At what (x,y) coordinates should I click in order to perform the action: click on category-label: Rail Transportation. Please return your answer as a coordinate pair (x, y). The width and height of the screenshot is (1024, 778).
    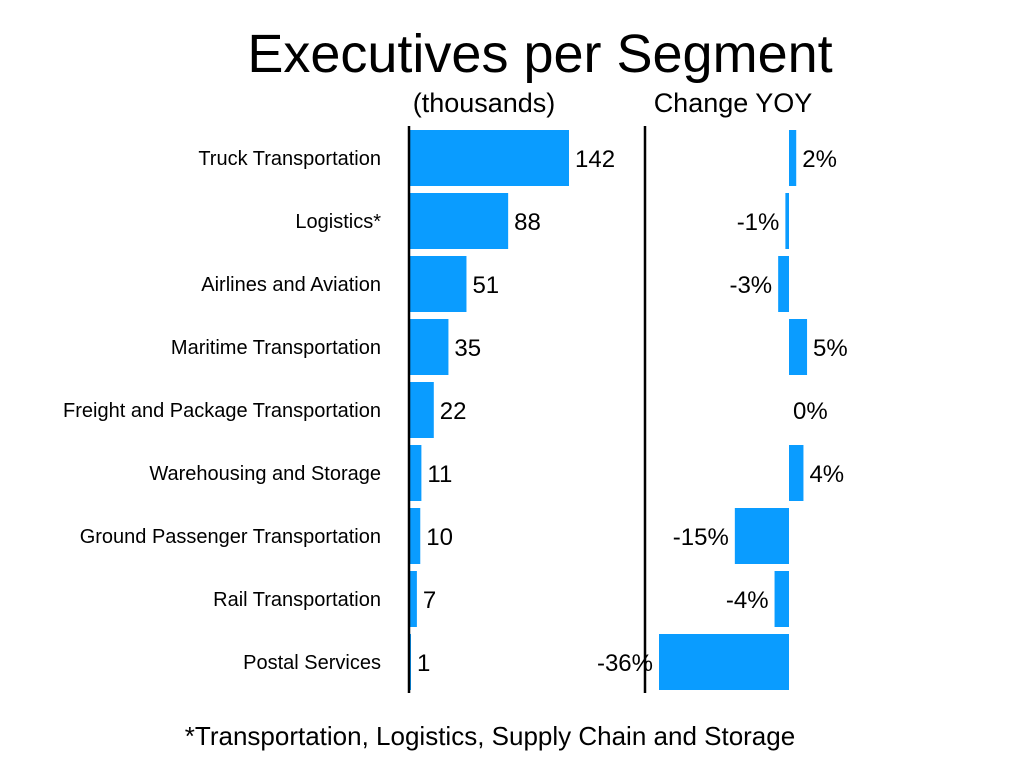
    Looking at the image, I should click on (297, 600).